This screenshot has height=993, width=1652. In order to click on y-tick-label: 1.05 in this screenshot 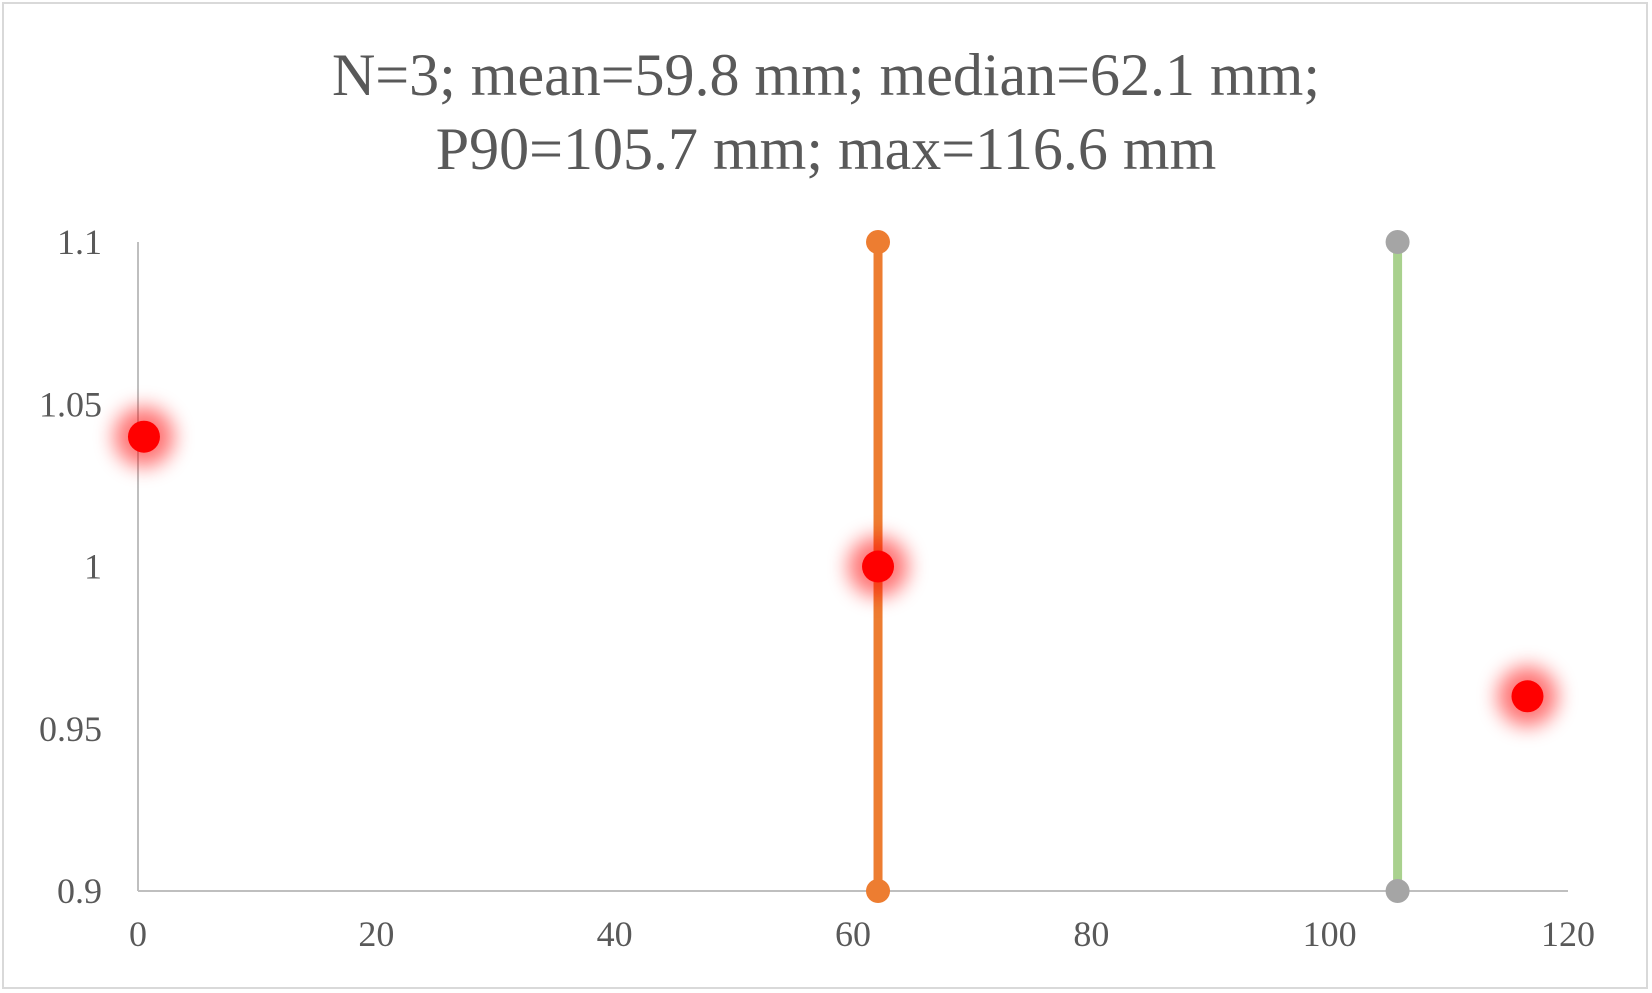, I will do `click(70, 404)`.